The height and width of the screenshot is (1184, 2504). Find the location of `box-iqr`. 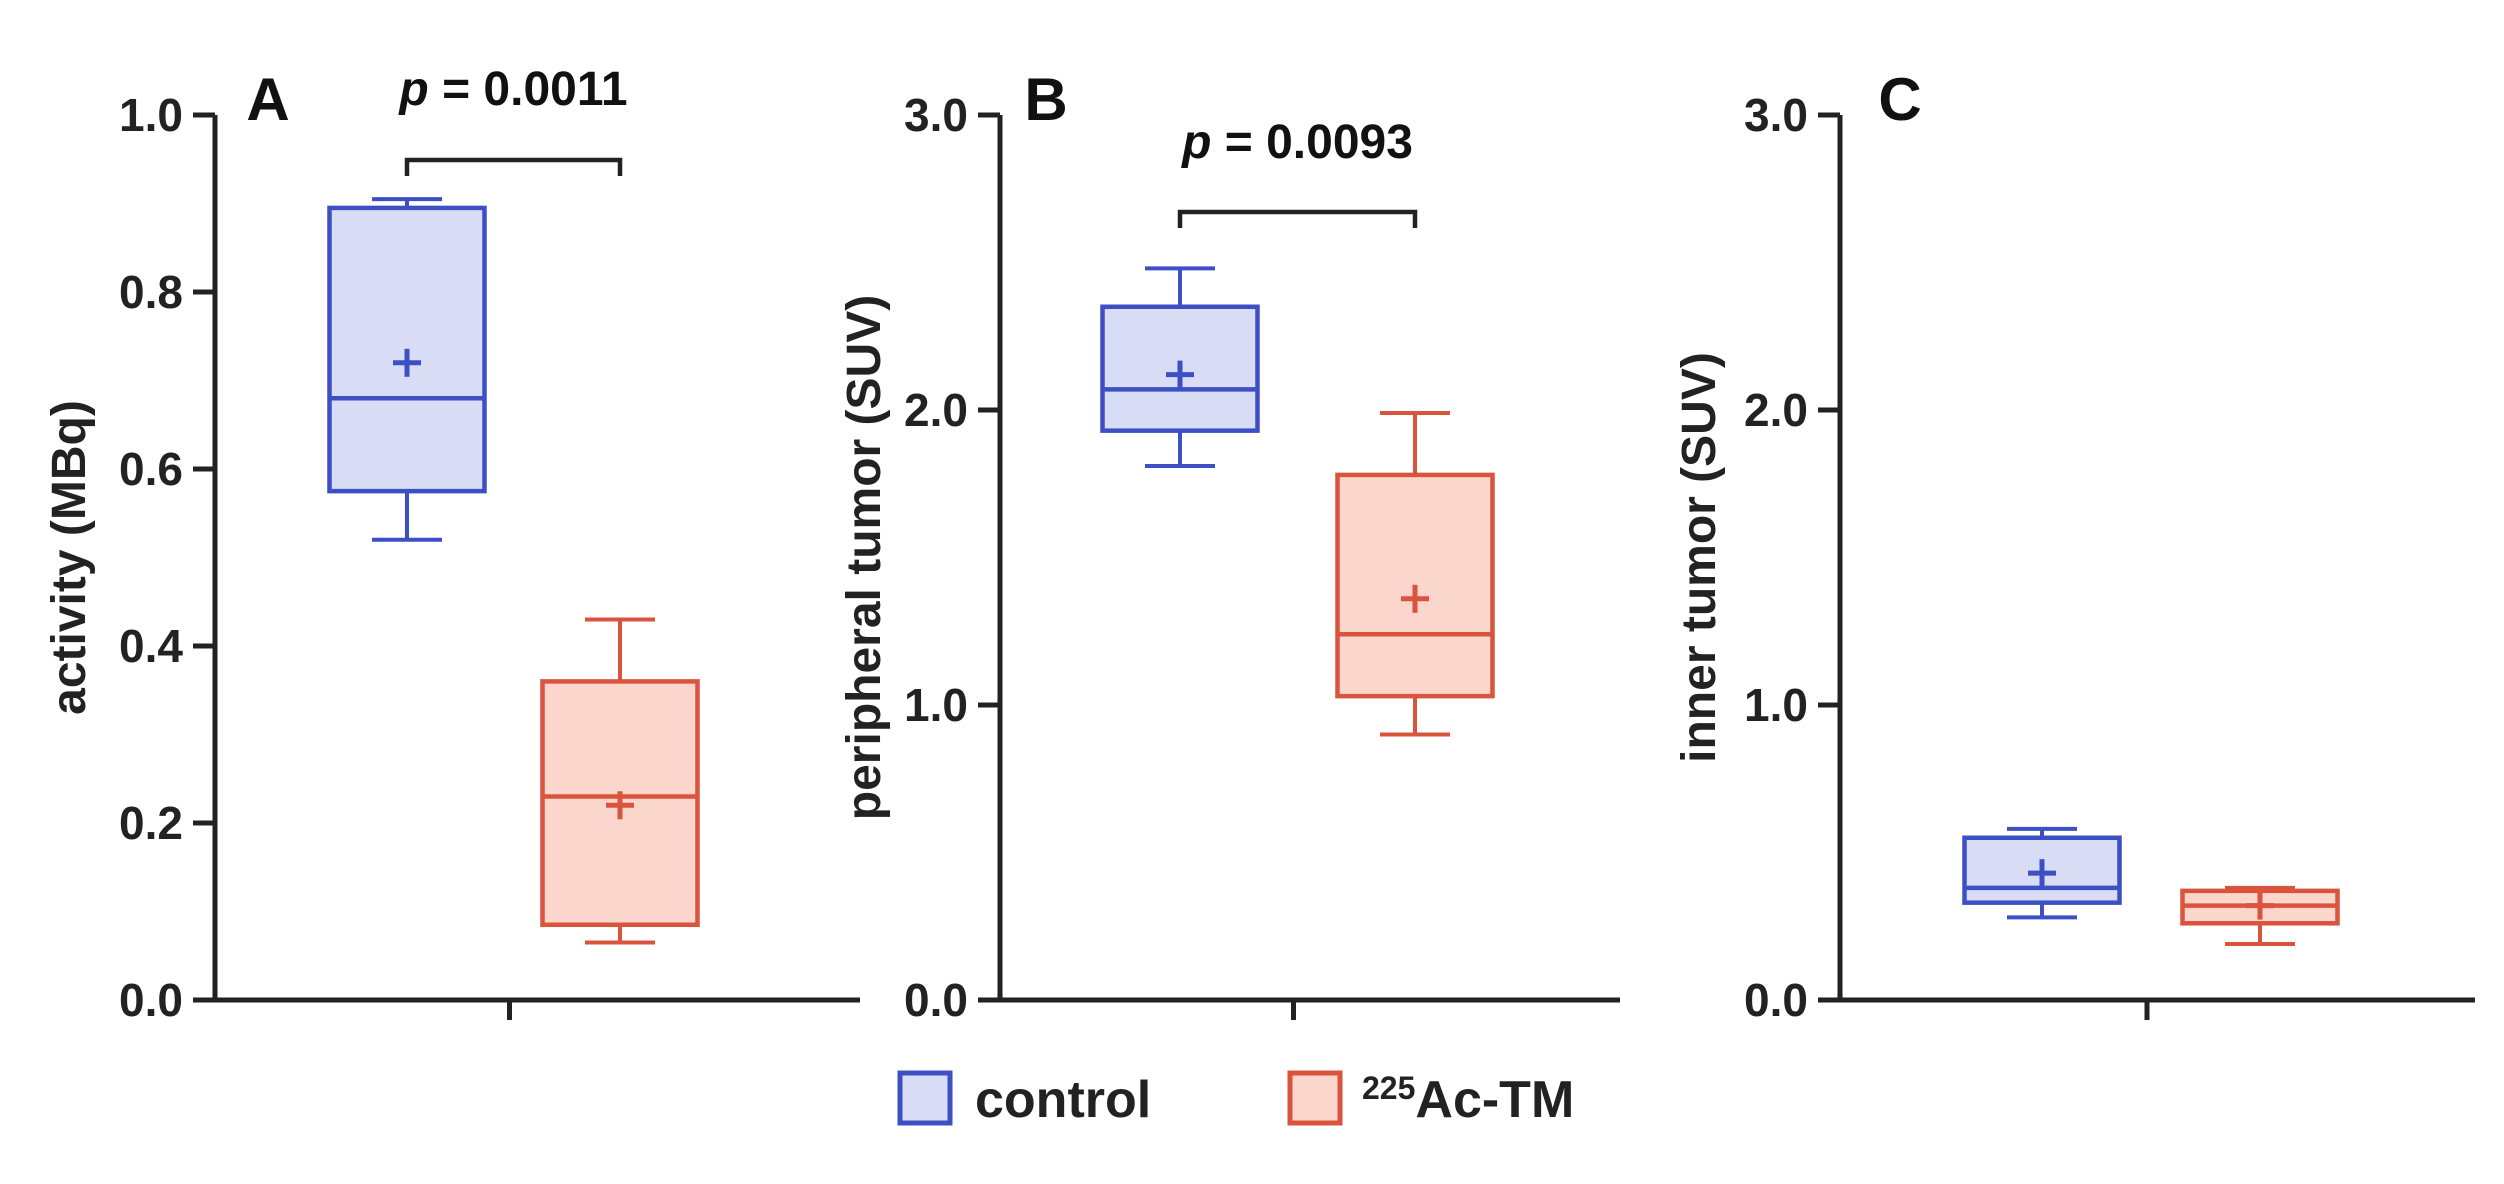

box-iqr is located at coordinates (1180, 368).